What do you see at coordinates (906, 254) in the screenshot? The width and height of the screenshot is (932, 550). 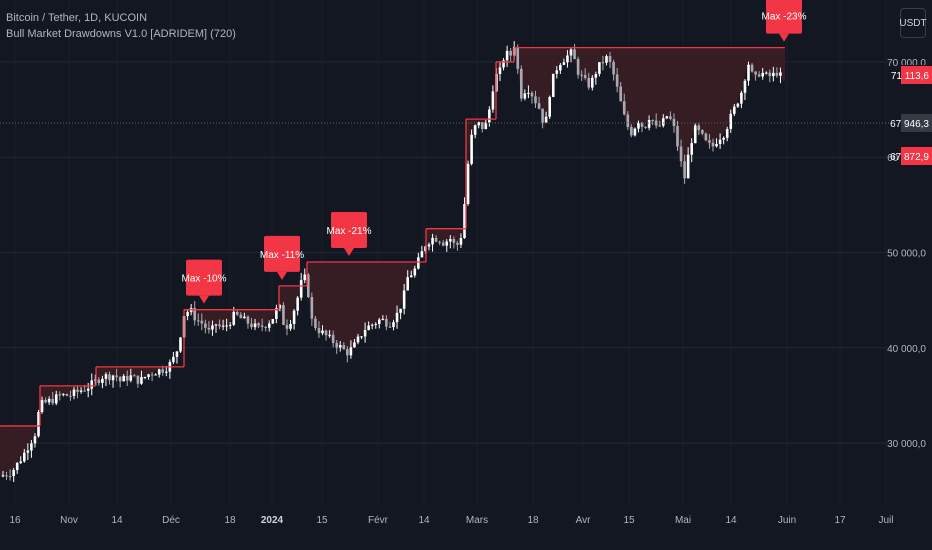 I see `y-tick-label: 50 000,0` at bounding box center [906, 254].